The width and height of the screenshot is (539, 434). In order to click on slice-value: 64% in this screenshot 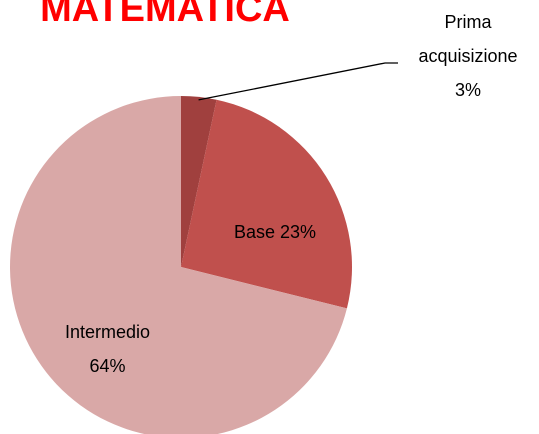, I will do `click(107, 366)`.